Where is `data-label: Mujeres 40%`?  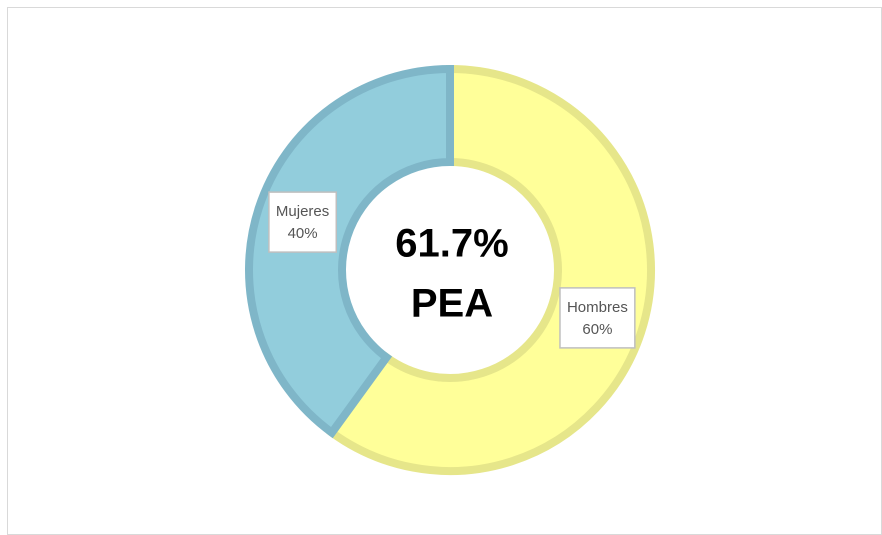
data-label: Mujeres 40% is located at coordinates (303, 222).